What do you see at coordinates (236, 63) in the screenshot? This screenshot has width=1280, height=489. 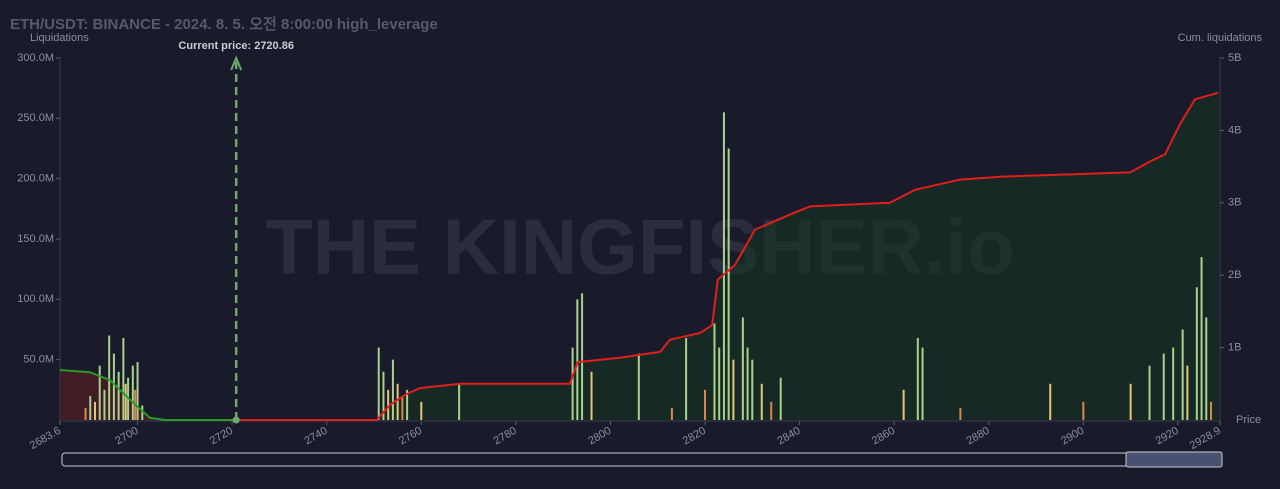 I see `current-price-arrow` at bounding box center [236, 63].